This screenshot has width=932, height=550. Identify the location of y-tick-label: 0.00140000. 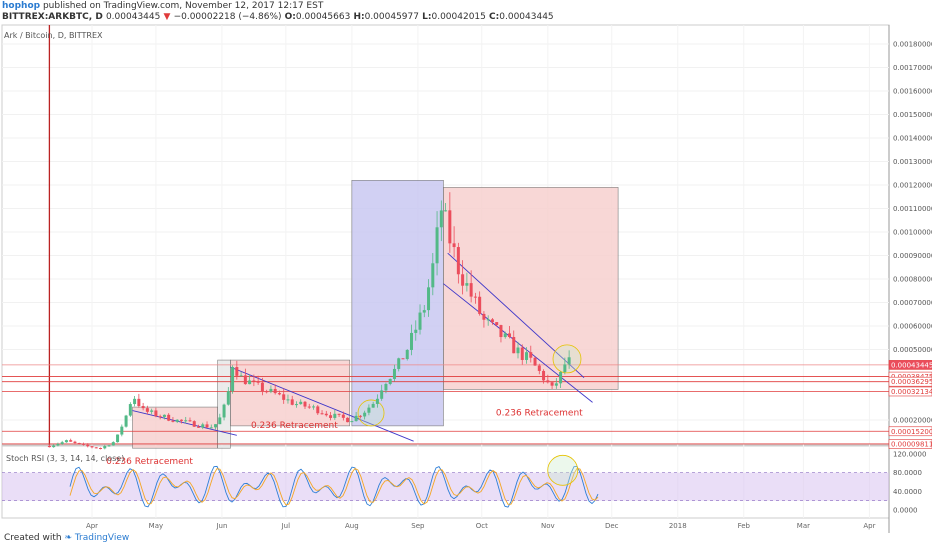
(912, 139).